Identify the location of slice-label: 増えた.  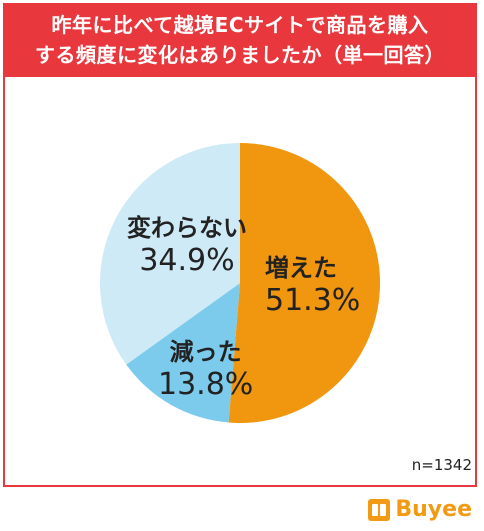
(301, 268).